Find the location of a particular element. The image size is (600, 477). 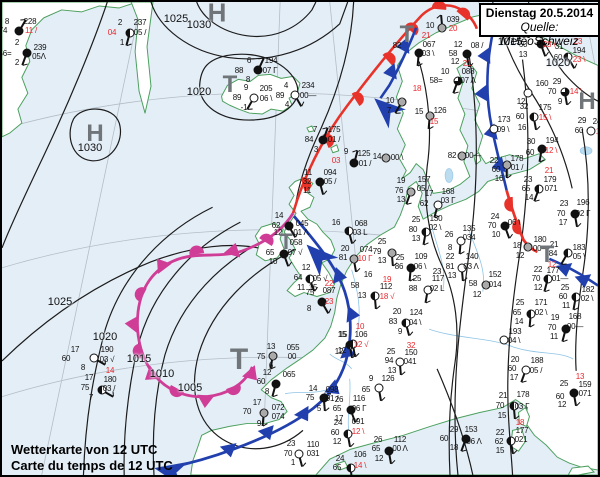

station-value: 150 is located at coordinates (411, 352).